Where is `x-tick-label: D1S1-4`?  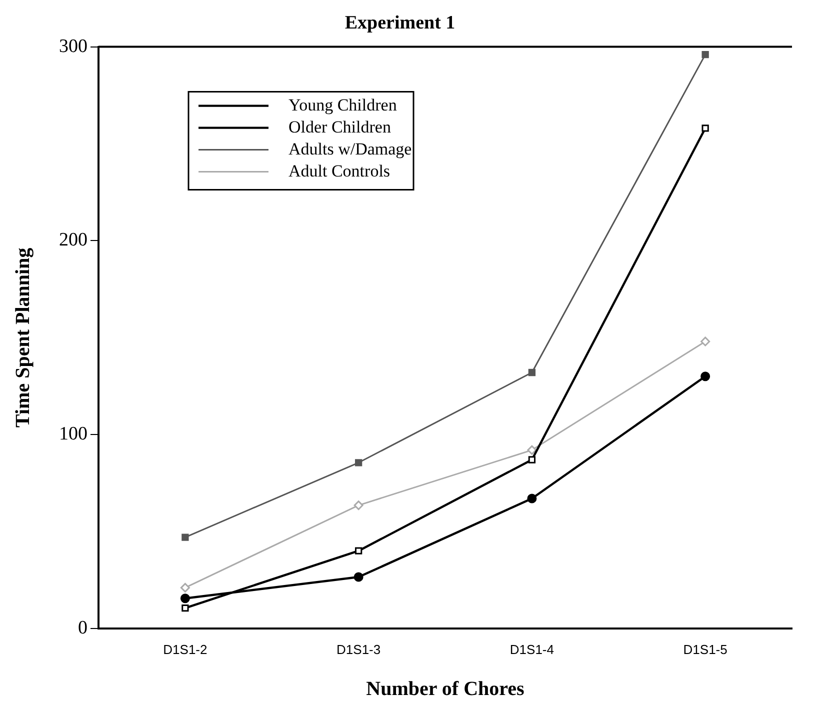 x-tick-label: D1S1-4 is located at coordinates (532, 649).